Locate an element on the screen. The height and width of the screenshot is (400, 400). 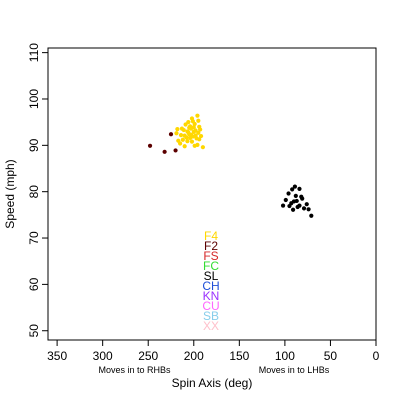
x-tick-label: 100 is located at coordinates (285, 356).